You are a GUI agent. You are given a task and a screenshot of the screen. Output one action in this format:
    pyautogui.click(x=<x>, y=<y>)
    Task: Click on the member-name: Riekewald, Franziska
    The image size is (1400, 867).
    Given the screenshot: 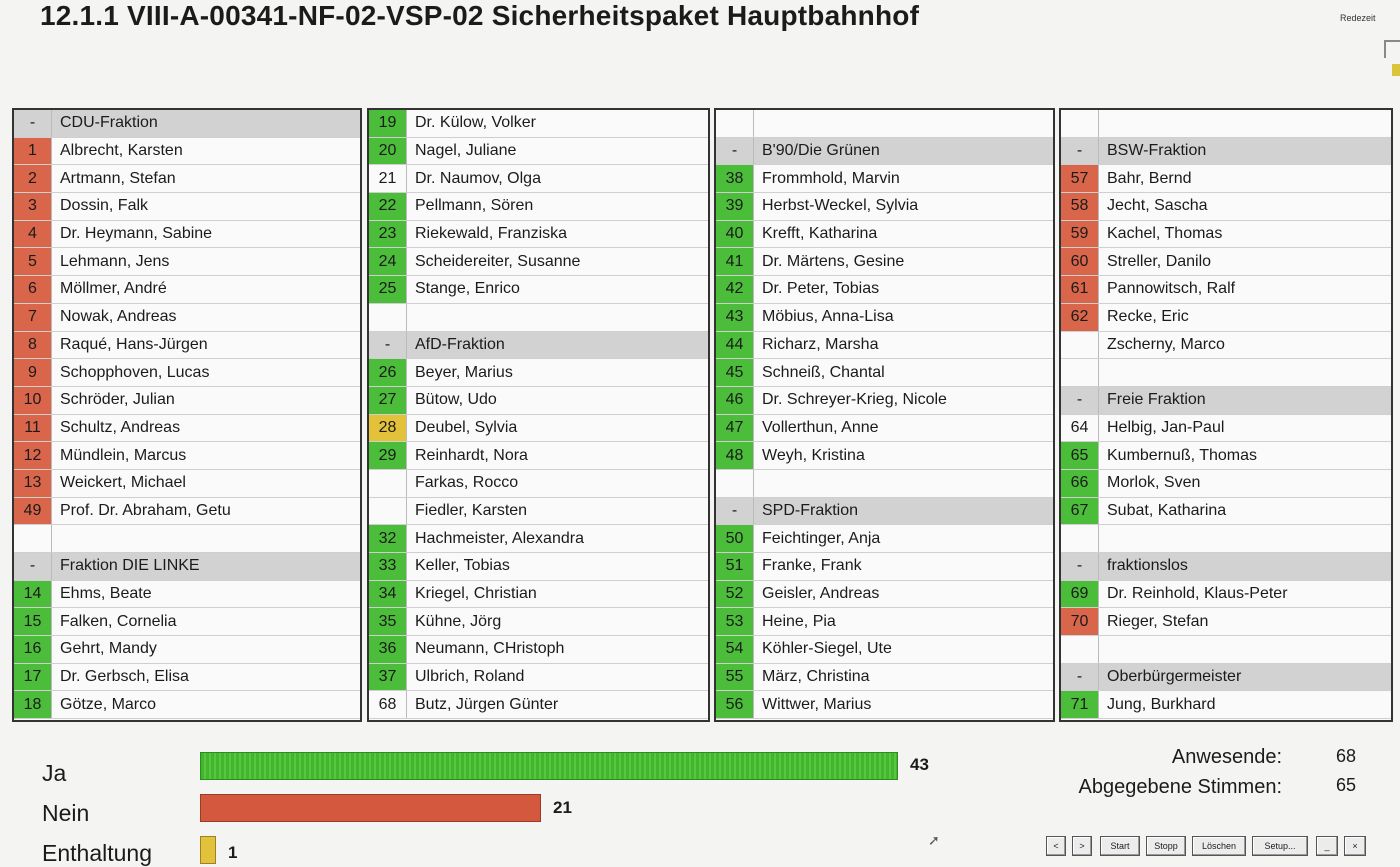 What is the action you would take?
    pyautogui.click(x=491, y=234)
    